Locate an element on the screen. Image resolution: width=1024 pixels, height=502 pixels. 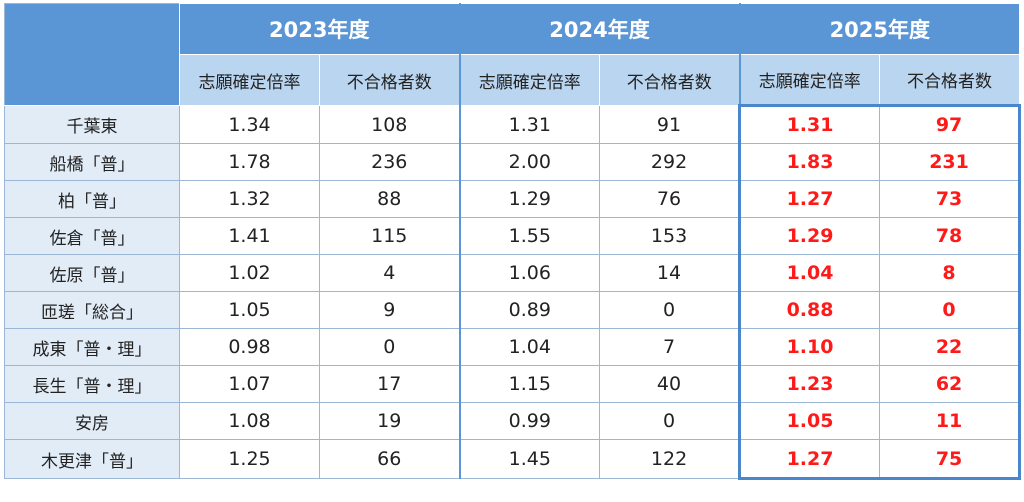
corner-cell is located at coordinates (92, 54).